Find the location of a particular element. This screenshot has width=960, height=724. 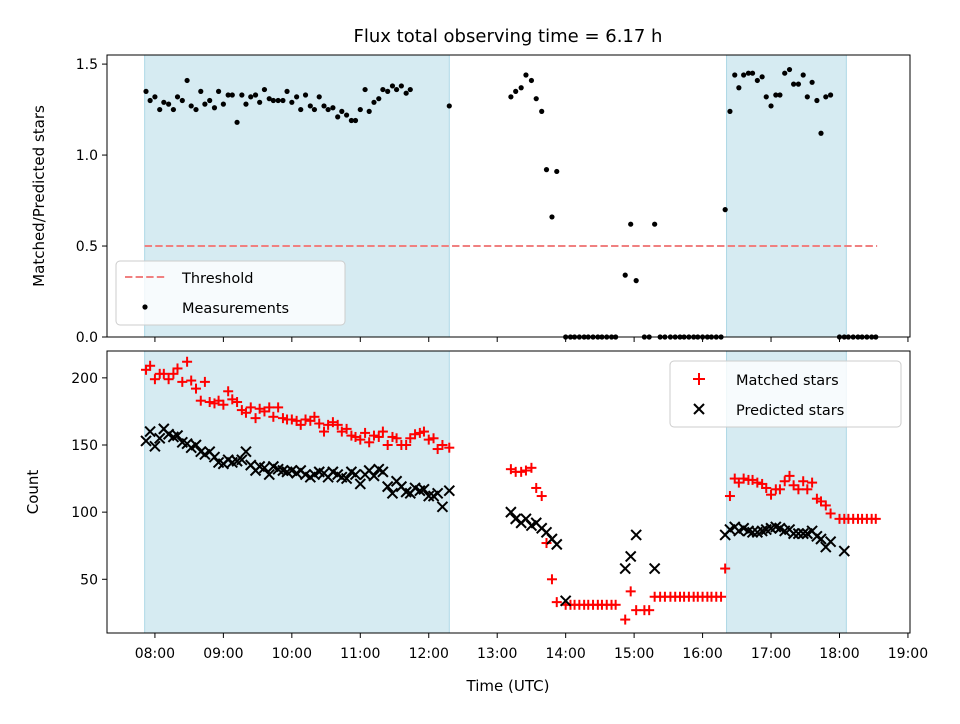

y-tick-label: 0.0 is located at coordinates (87, 338).